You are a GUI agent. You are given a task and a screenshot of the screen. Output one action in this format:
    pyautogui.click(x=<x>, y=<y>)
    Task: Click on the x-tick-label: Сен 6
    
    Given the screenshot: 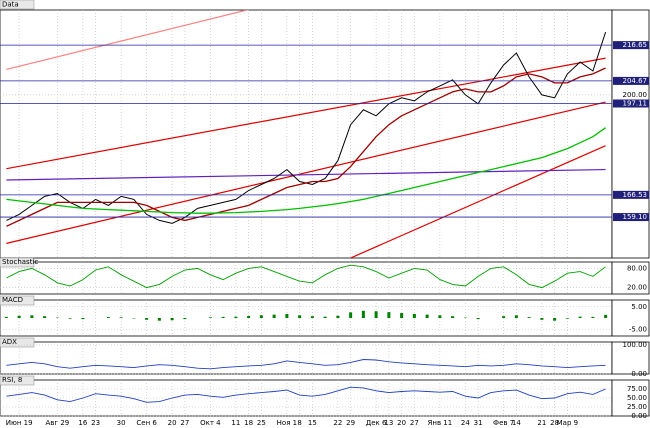 What is the action you would take?
    pyautogui.click(x=146, y=423)
    